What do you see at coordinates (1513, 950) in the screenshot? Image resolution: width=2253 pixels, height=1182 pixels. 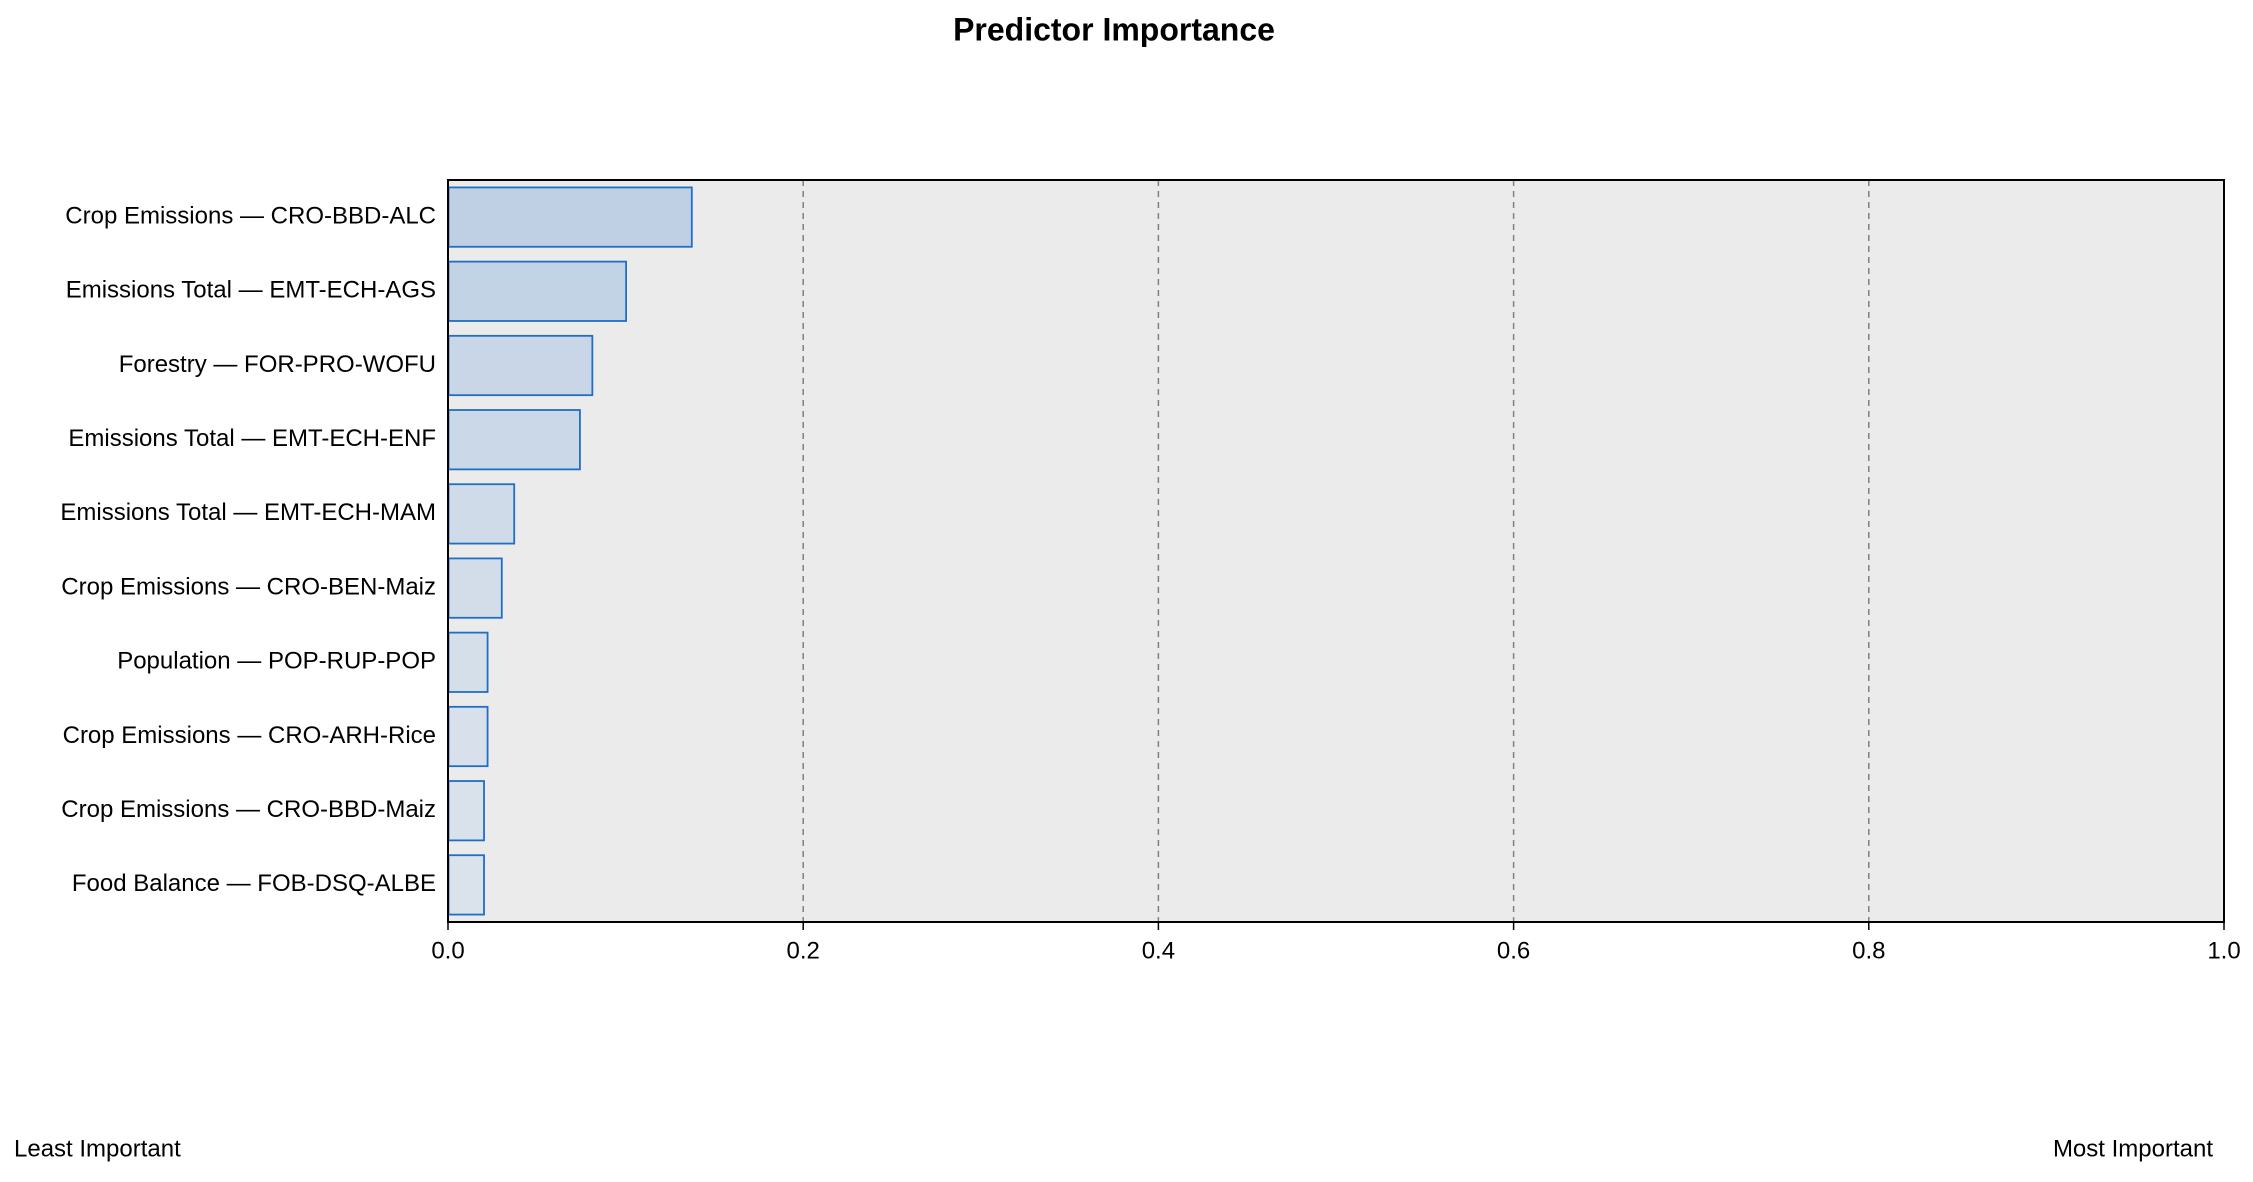 I see `x-tick-label: 0.6` at bounding box center [1513, 950].